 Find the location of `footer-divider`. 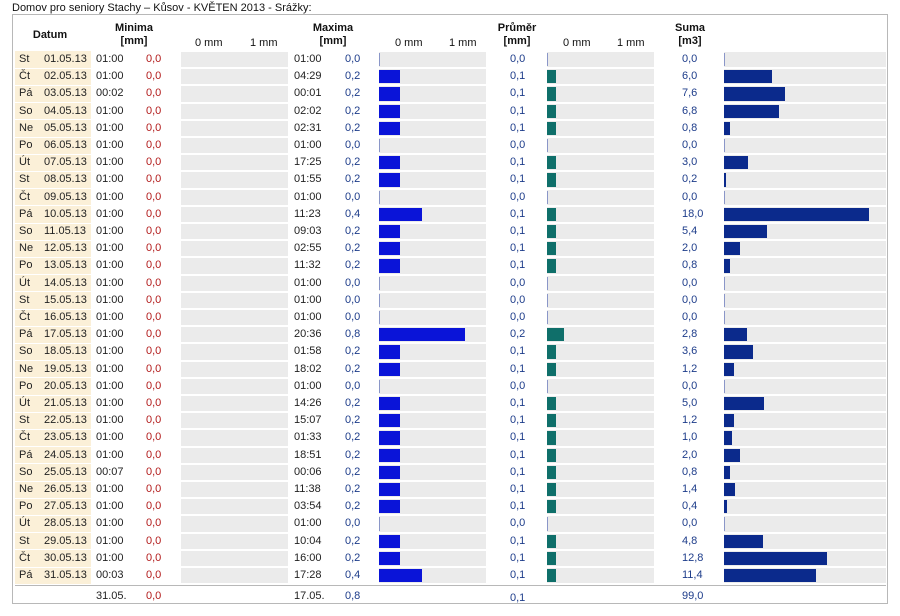

footer-divider is located at coordinates (450, 586).